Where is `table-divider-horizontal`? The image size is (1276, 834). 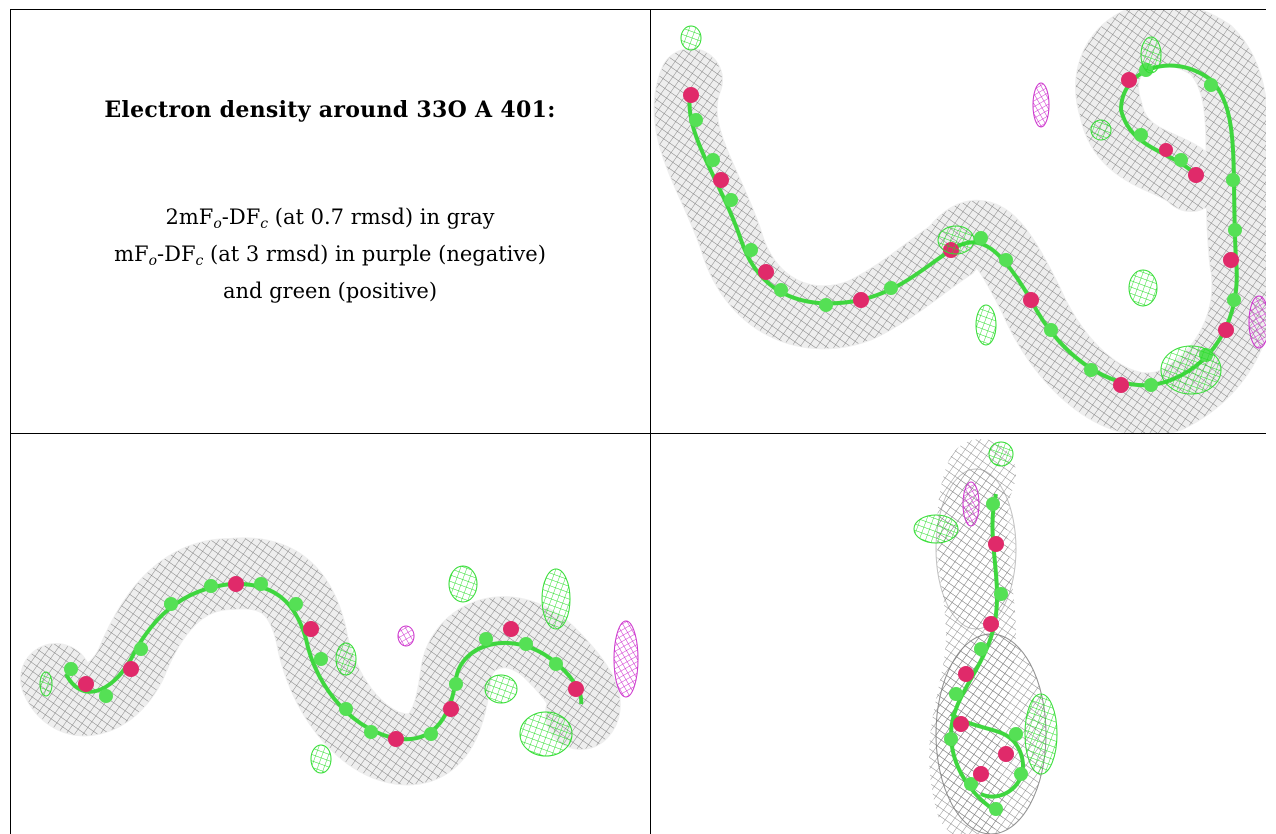
table-divider-horizontal is located at coordinates (638, 433).